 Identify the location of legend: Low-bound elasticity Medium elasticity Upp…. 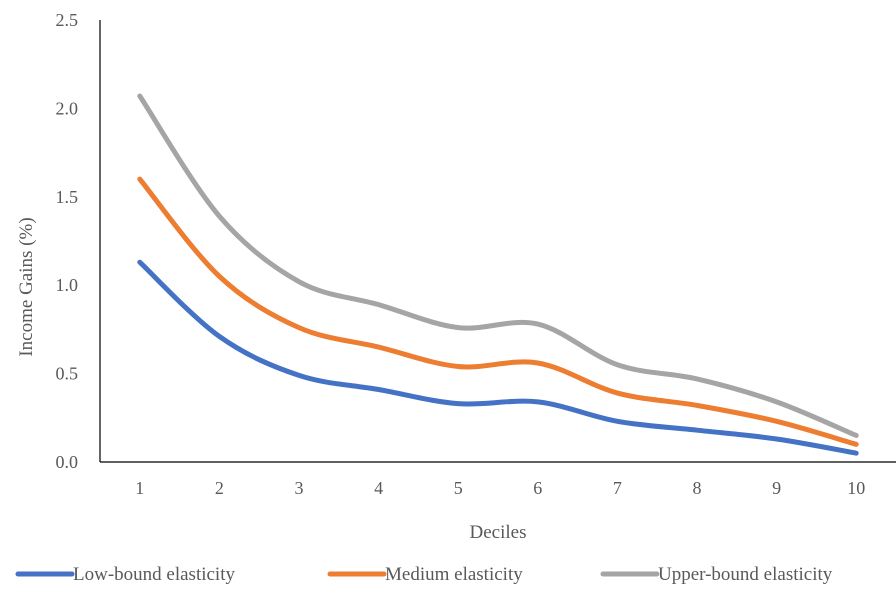
(424, 574).